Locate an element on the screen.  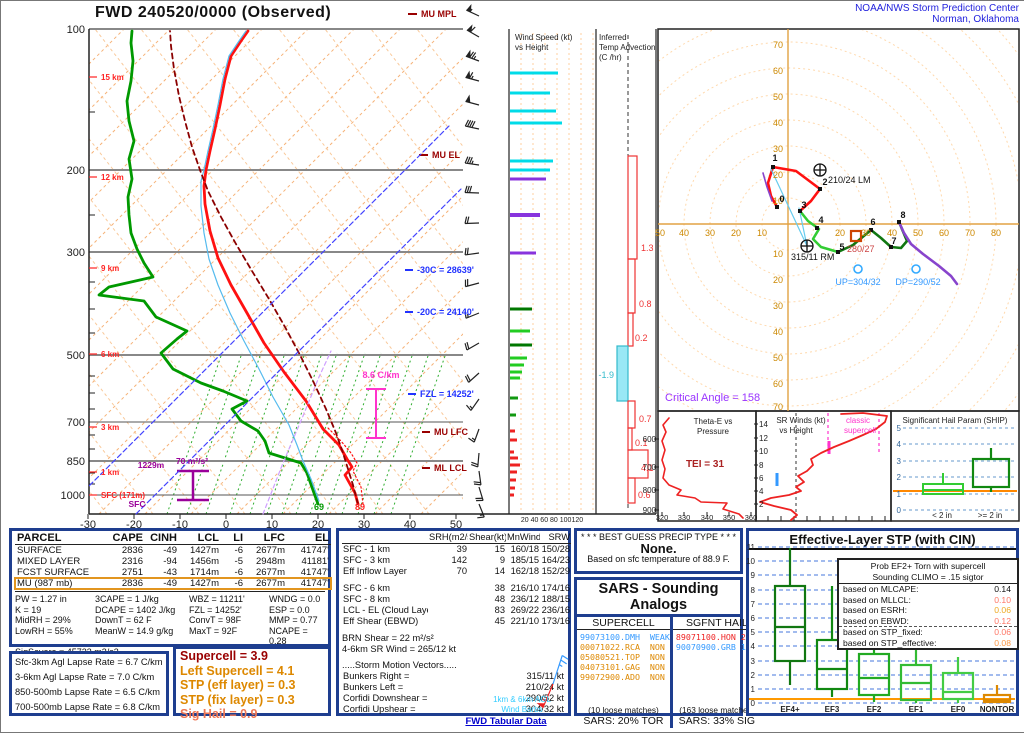
srh-cell: 236/16 is located at coordinates (555, 610).